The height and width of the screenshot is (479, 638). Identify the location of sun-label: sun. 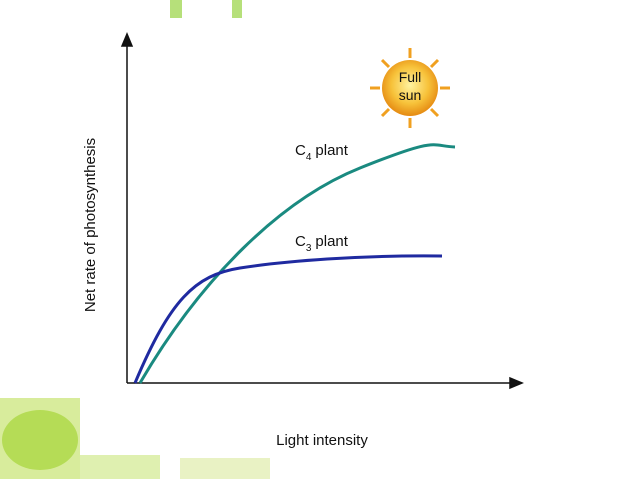
(410, 95).